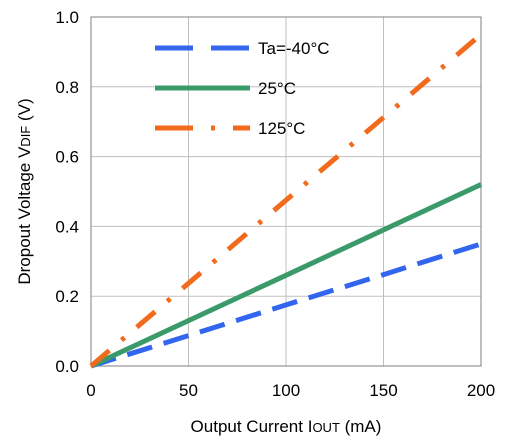 Image resolution: width=507 pixels, height=443 pixels. I want to click on x-axis-title-main: Output Current I, so click(252, 426).